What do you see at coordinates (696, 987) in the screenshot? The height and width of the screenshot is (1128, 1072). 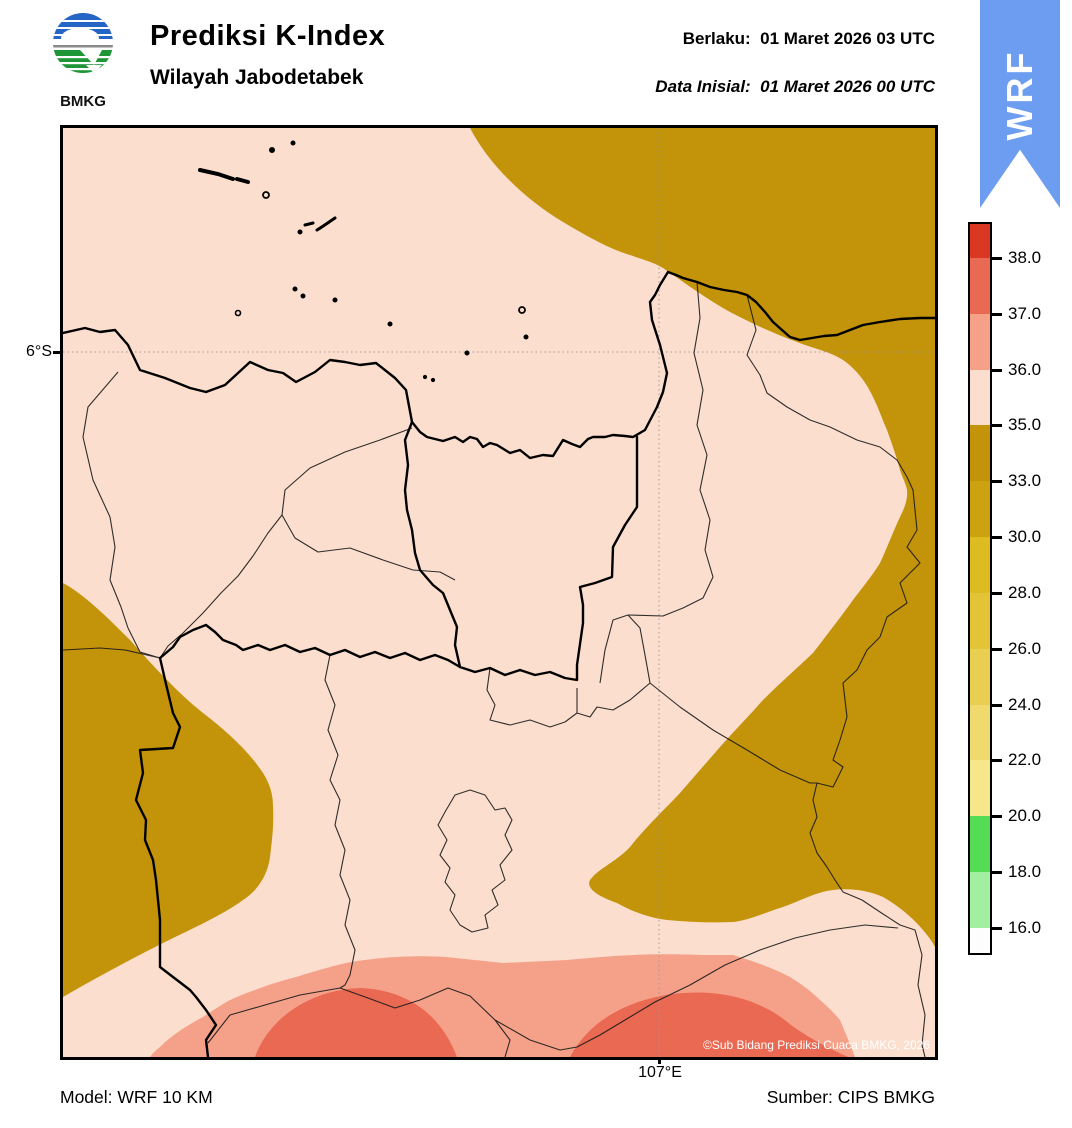 I see `boundary-bogor-southeast` at bounding box center [696, 987].